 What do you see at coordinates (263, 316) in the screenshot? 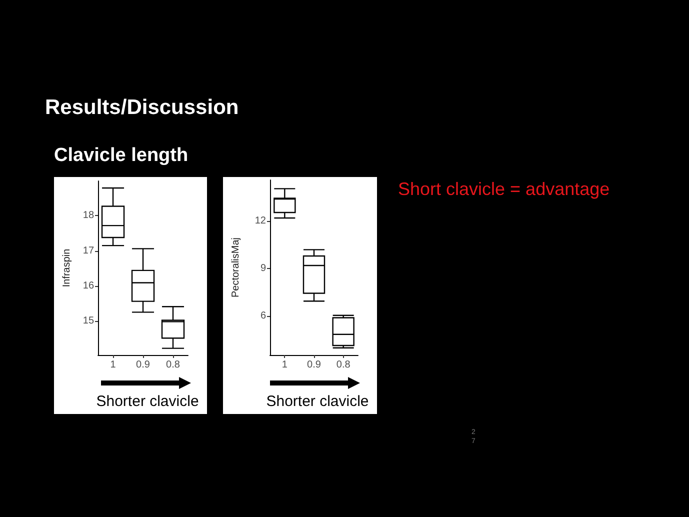
I see `y-tick-label: 6` at bounding box center [263, 316].